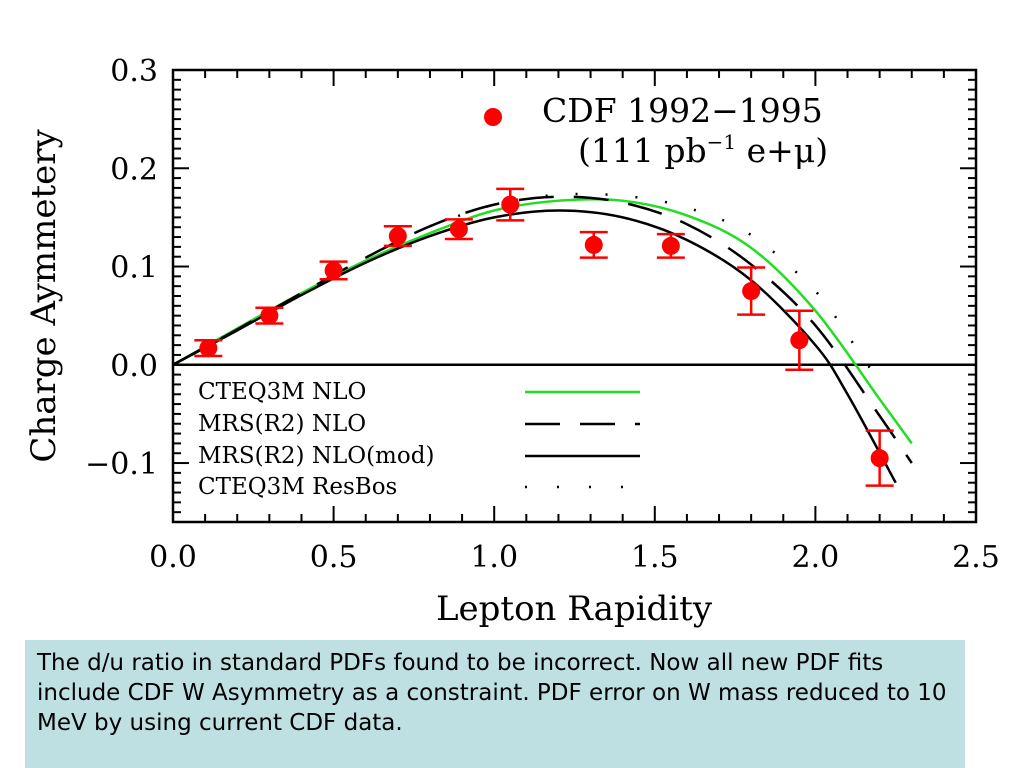 Image resolution: width=1024 pixels, height=768 pixels. Describe the element at coordinates (134, 268) in the screenshot. I see `y-tick-label: 0.1` at that location.